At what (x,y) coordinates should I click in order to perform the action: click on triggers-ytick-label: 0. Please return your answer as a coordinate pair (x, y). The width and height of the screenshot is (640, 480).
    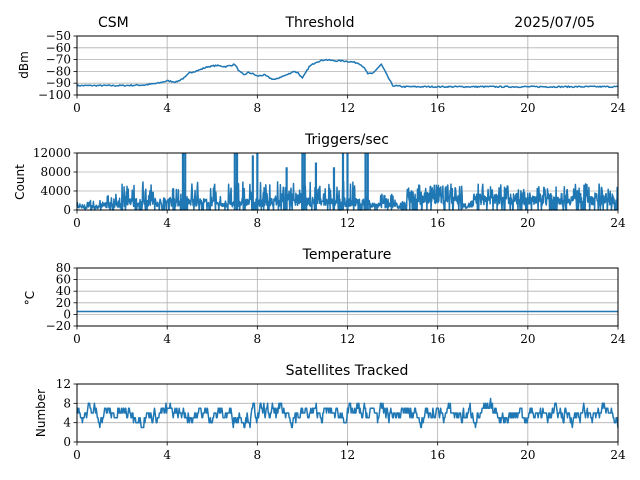
    Looking at the image, I should click on (67, 210).